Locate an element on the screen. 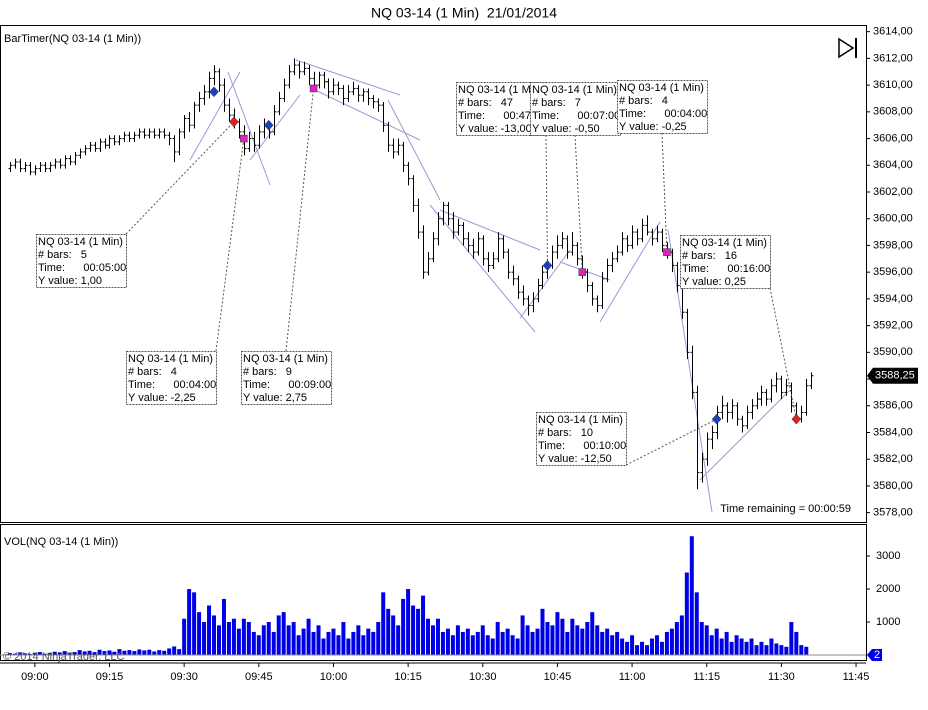  play-button is located at coordinates (848, 48).